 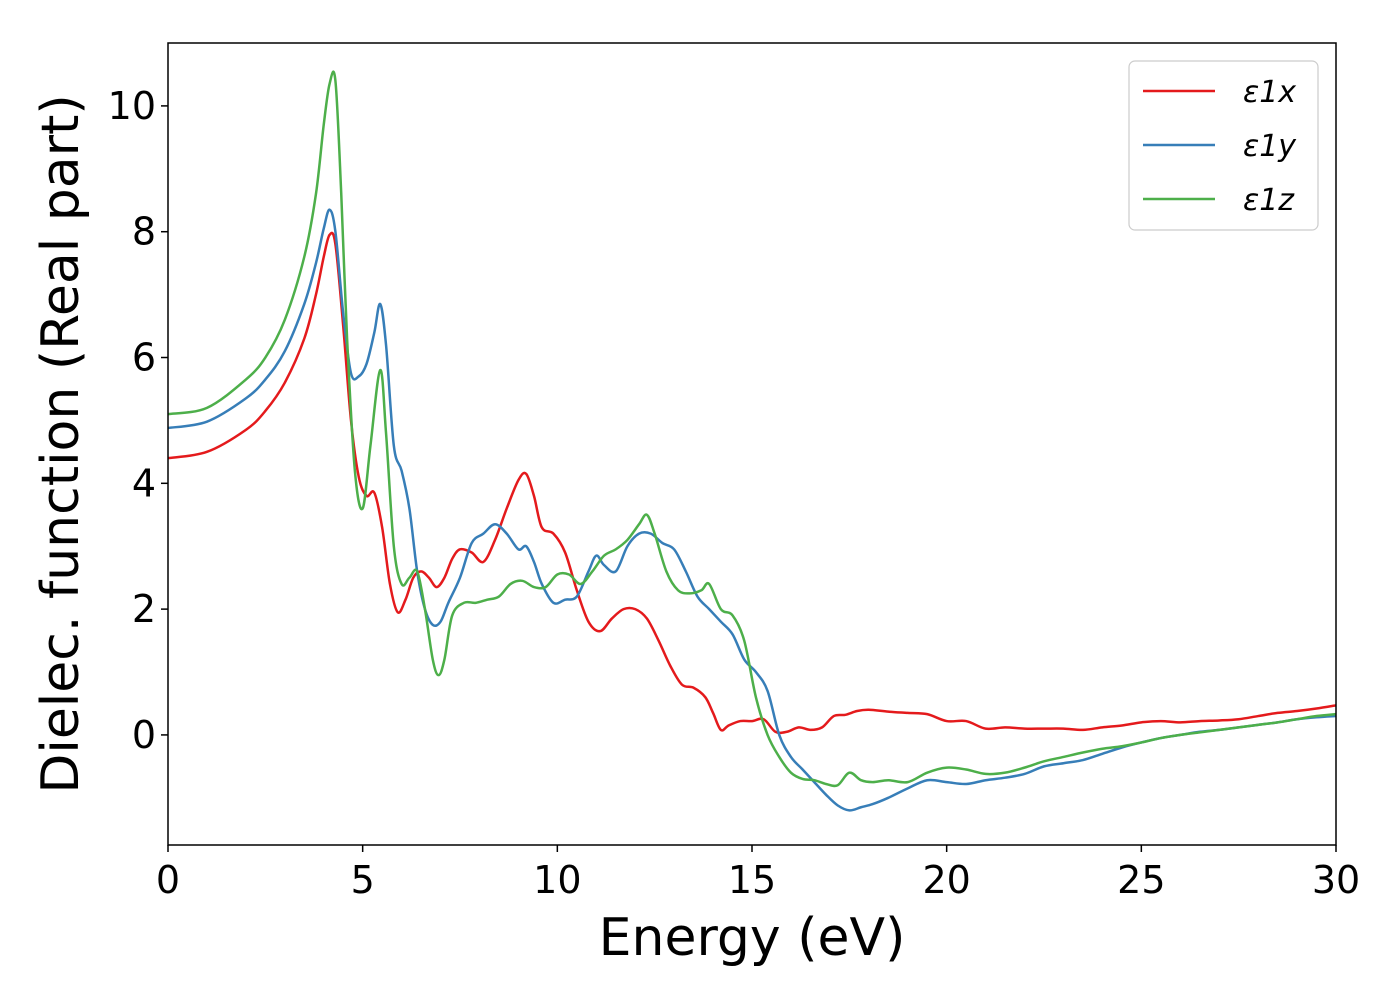 I want to click on legend-label-3: ε1z, so click(x=1269, y=200).